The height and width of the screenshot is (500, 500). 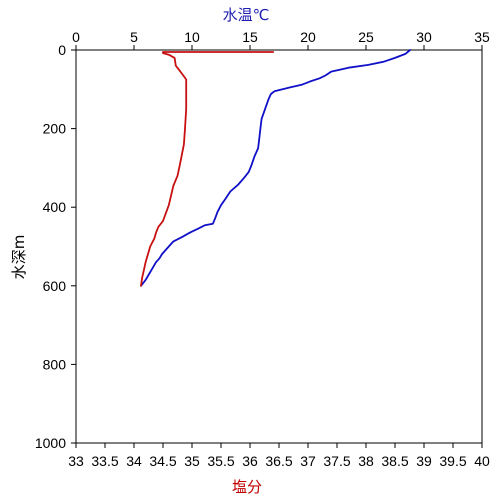 What do you see at coordinates (134, 37) in the screenshot?
I see `top-tick-label: 5` at bounding box center [134, 37].